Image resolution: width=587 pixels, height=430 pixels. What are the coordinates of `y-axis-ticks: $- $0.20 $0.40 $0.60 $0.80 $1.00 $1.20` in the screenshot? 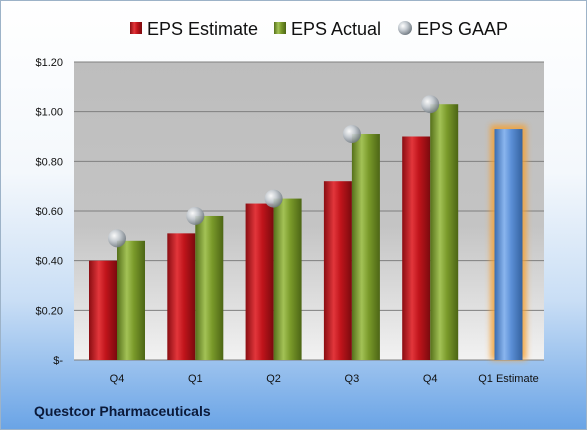 It's located at (49, 212).